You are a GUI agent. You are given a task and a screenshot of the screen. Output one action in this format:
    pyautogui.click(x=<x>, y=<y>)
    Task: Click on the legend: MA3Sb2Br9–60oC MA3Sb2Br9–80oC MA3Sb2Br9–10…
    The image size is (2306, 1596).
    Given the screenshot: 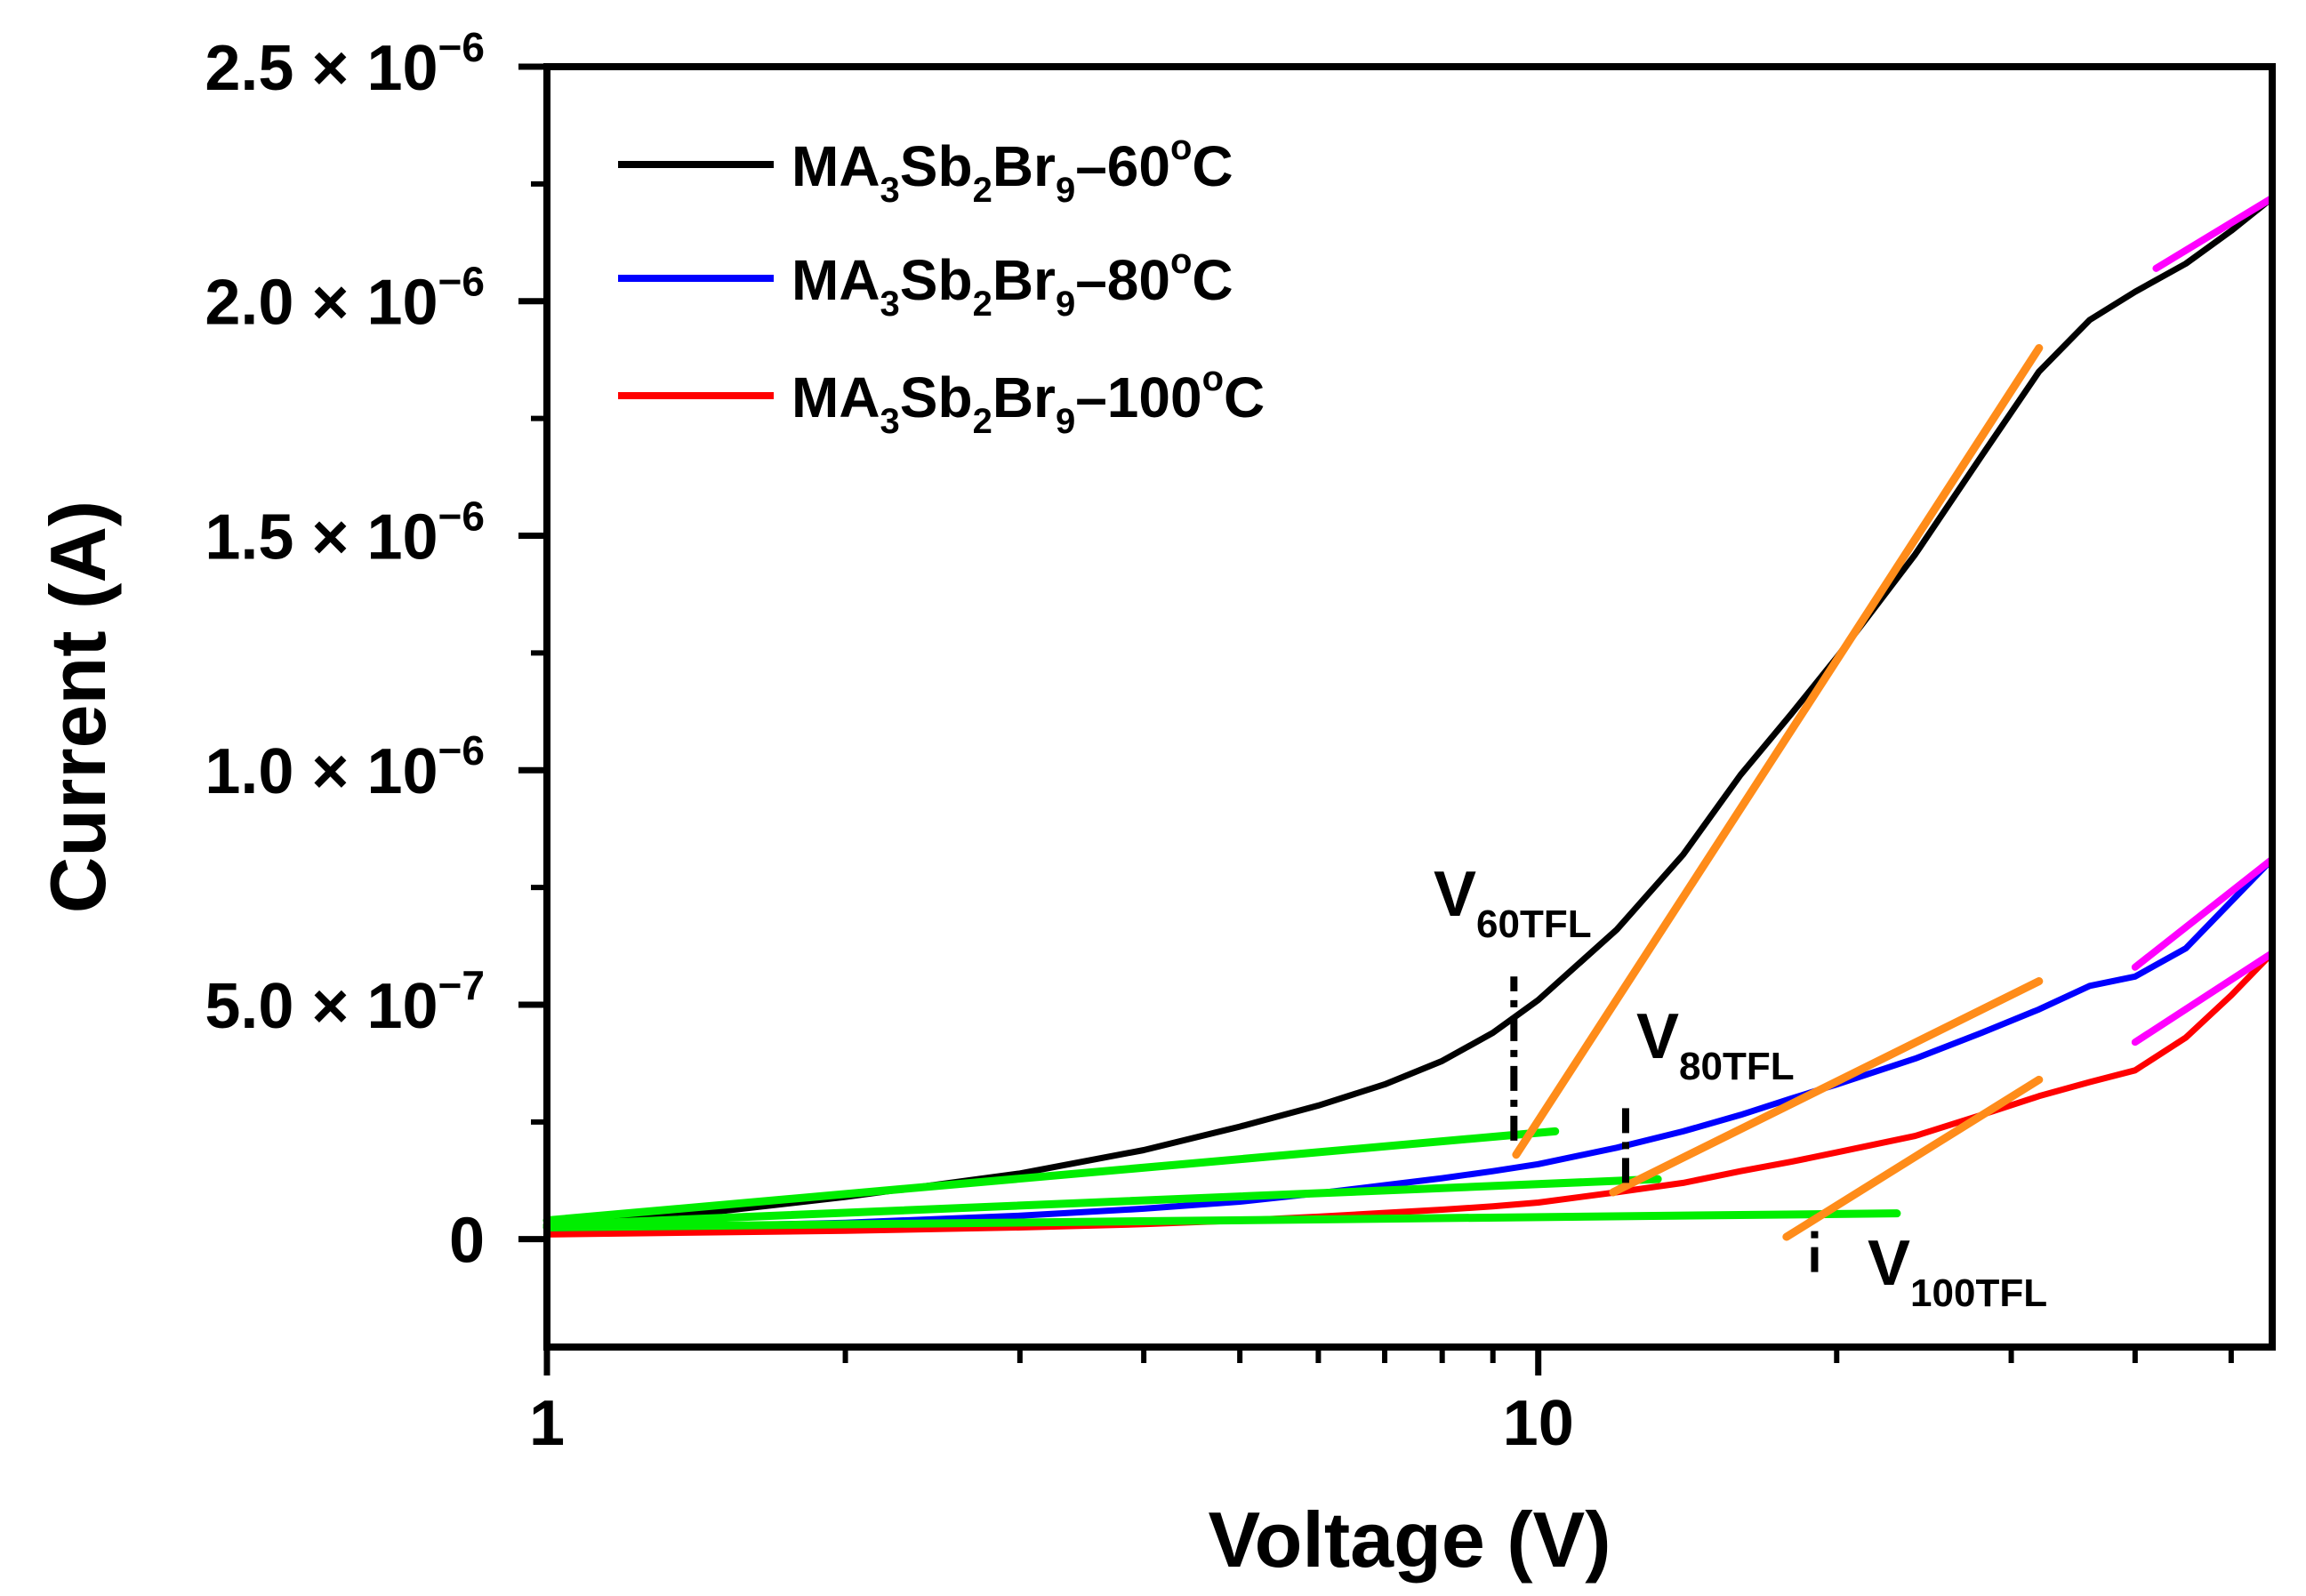 What is the action you would take?
    pyautogui.click(x=941, y=284)
    